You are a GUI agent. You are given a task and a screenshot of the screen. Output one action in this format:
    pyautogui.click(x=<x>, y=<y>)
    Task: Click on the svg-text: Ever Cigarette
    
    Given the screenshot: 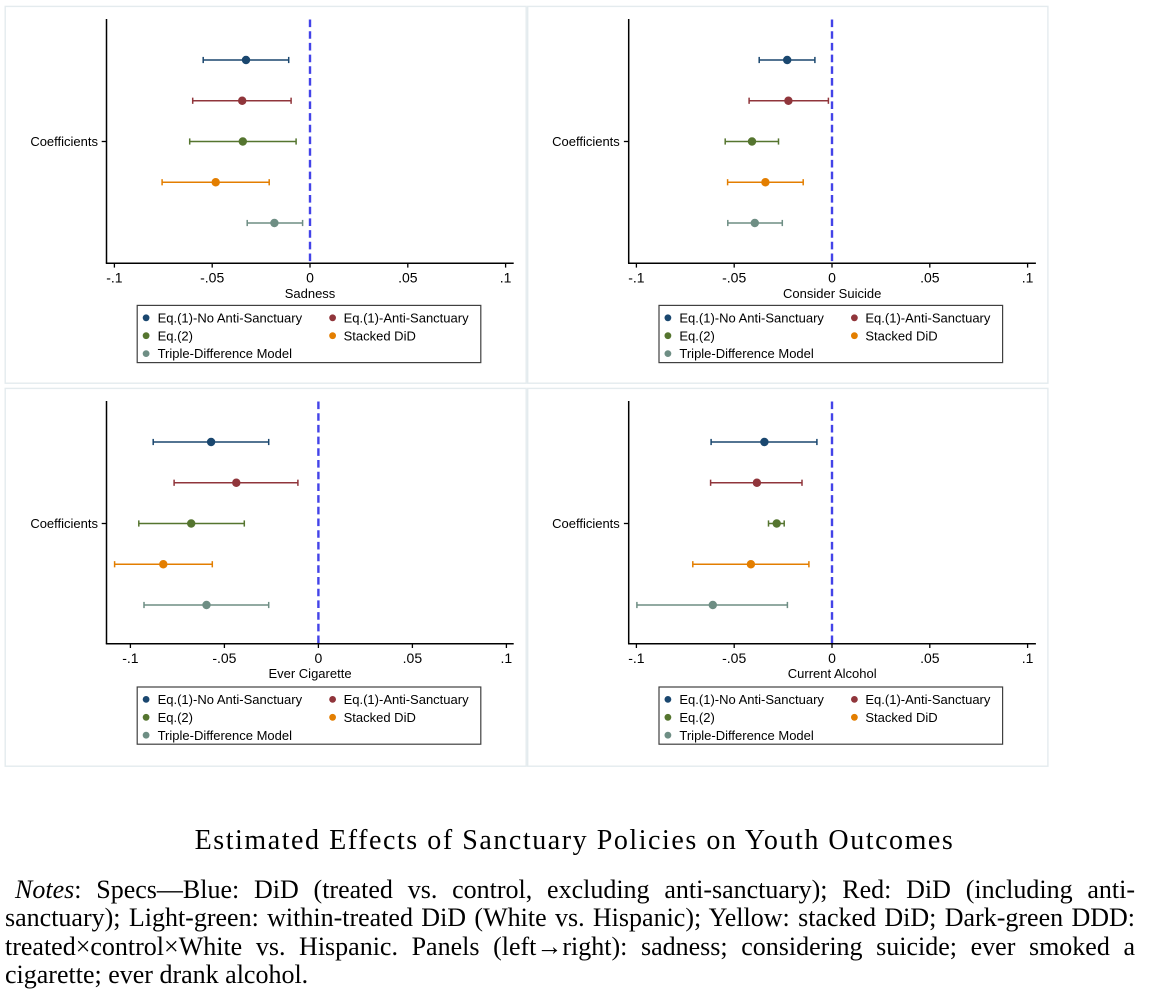 What is the action you would take?
    pyautogui.click(x=309, y=673)
    